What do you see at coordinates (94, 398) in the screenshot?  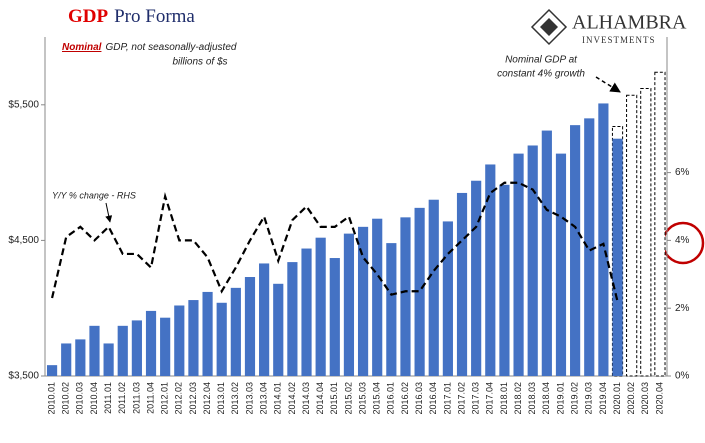 I see `x-tick-label: 2010.04` at bounding box center [94, 398].